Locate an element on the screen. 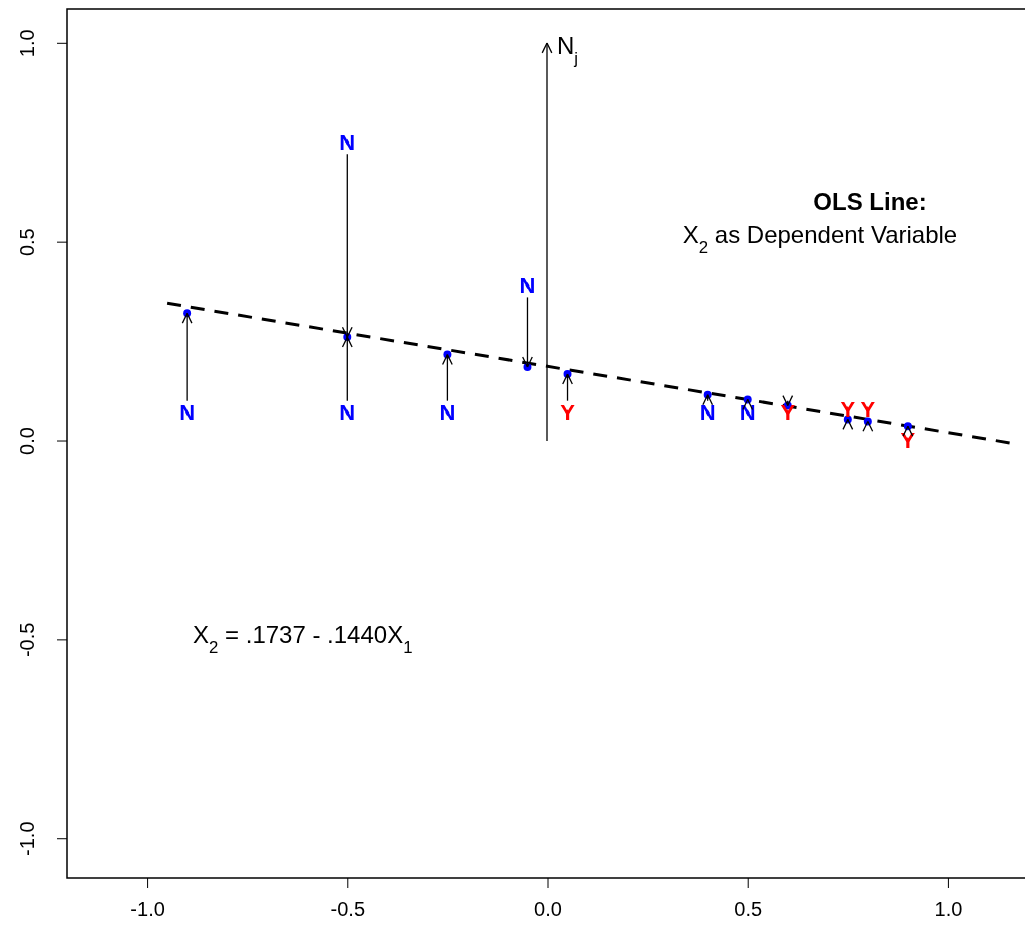 The width and height of the screenshot is (1025, 944). x-tick-label: -1.0 is located at coordinates (147, 909).